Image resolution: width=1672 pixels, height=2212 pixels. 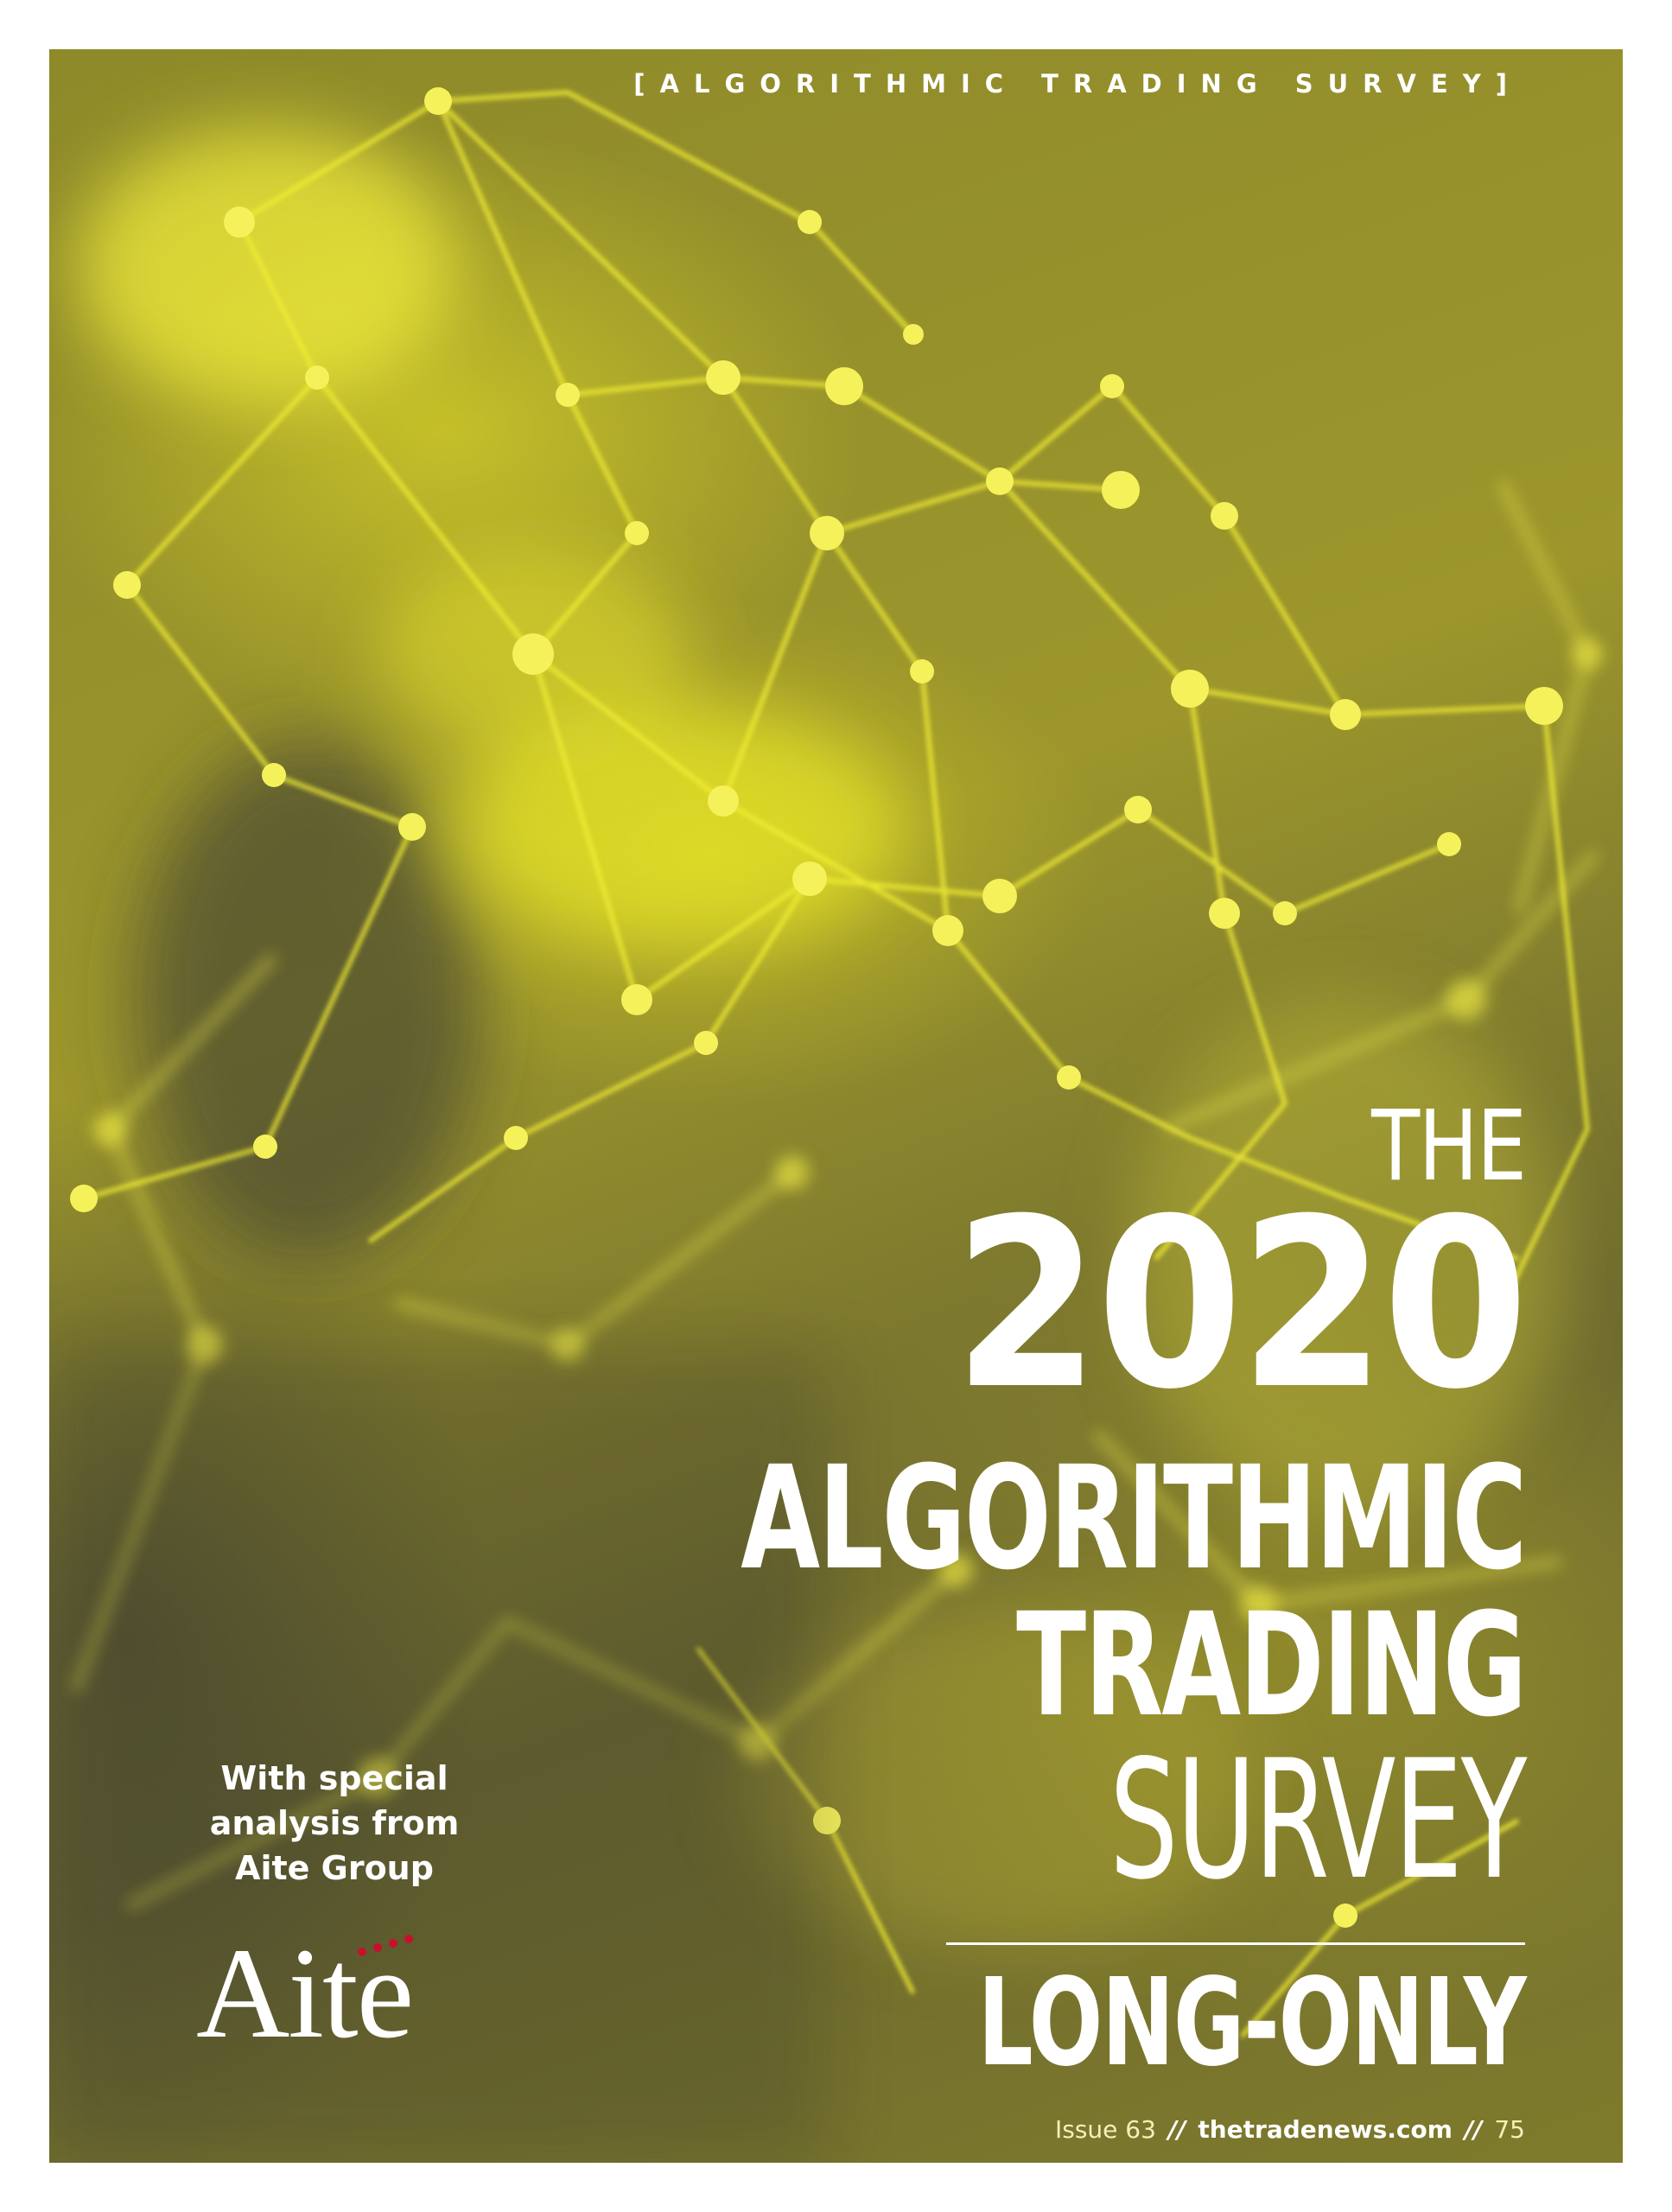 What do you see at coordinates (1325, 2129) in the screenshot?
I see `website-link: thetradenews.com` at bounding box center [1325, 2129].